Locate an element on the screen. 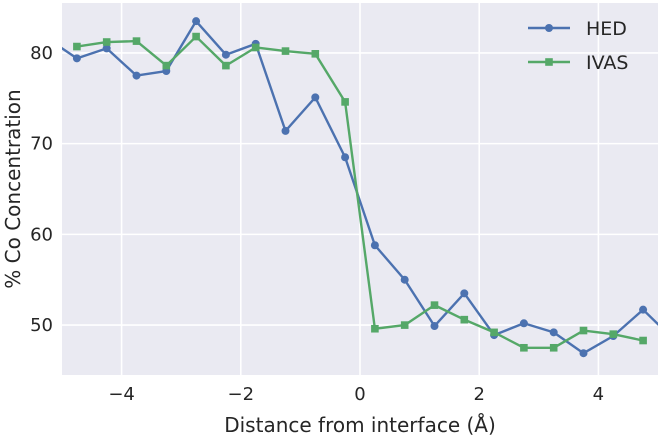 This screenshot has width=664, height=437. legend: HED IVAS is located at coordinates (578, 46).